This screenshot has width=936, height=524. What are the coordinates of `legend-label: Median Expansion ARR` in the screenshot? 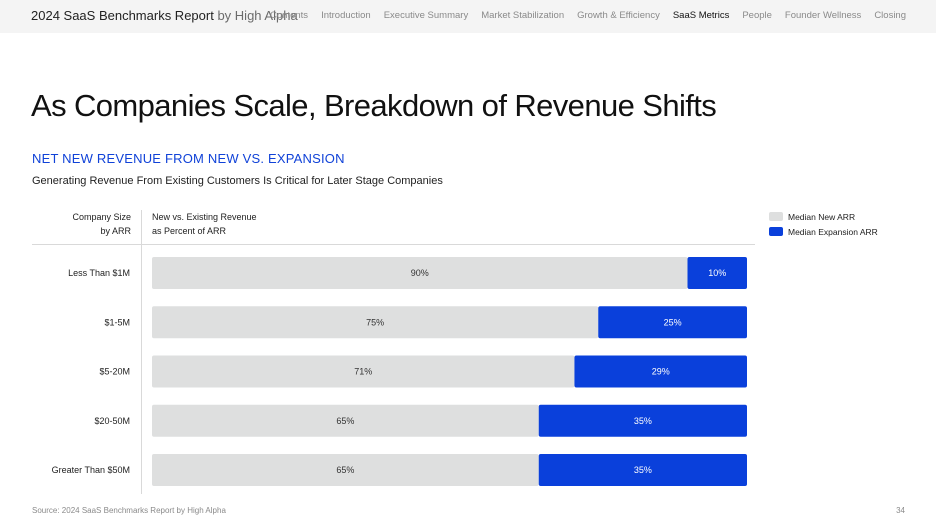 It's located at (833, 231).